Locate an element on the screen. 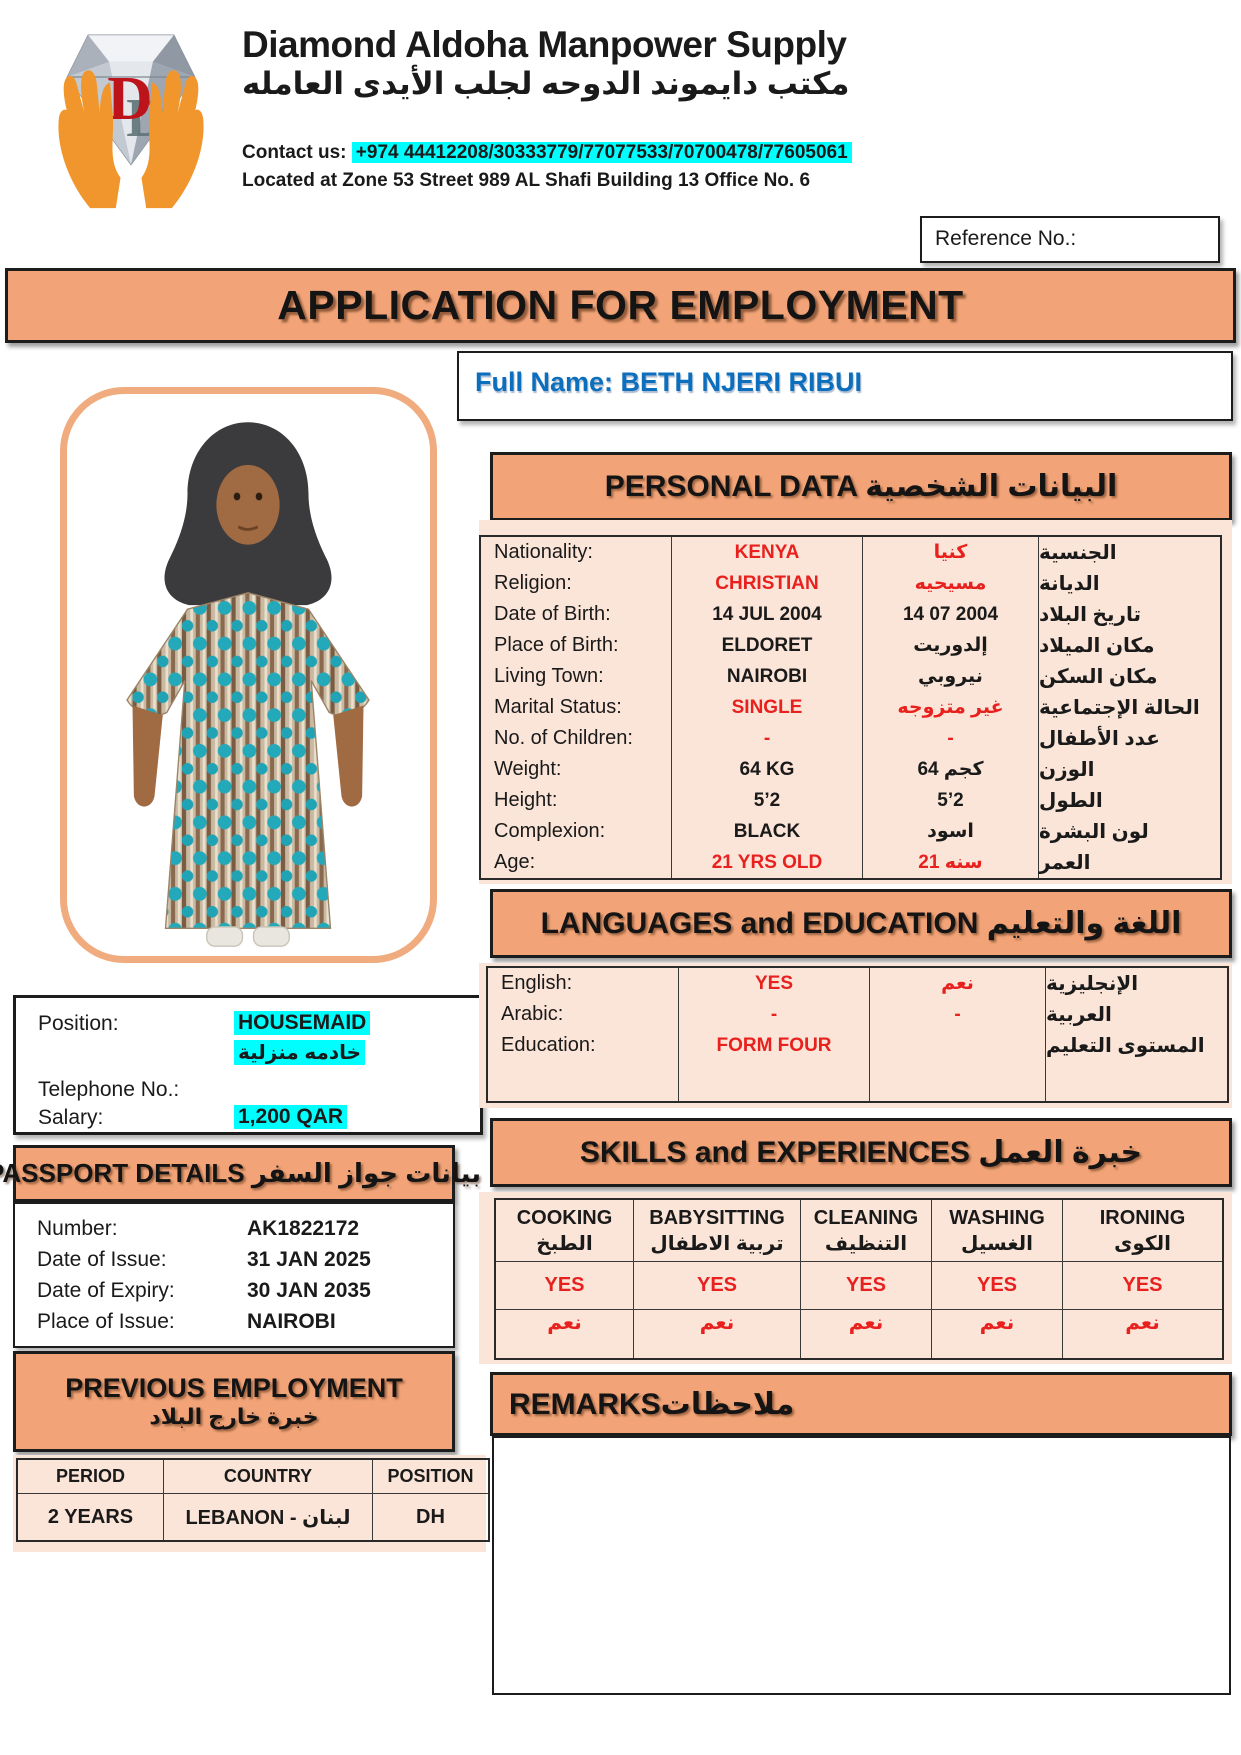 This screenshot has height=1755, width=1241. education-row-label: Education: is located at coordinates (583, 1045).